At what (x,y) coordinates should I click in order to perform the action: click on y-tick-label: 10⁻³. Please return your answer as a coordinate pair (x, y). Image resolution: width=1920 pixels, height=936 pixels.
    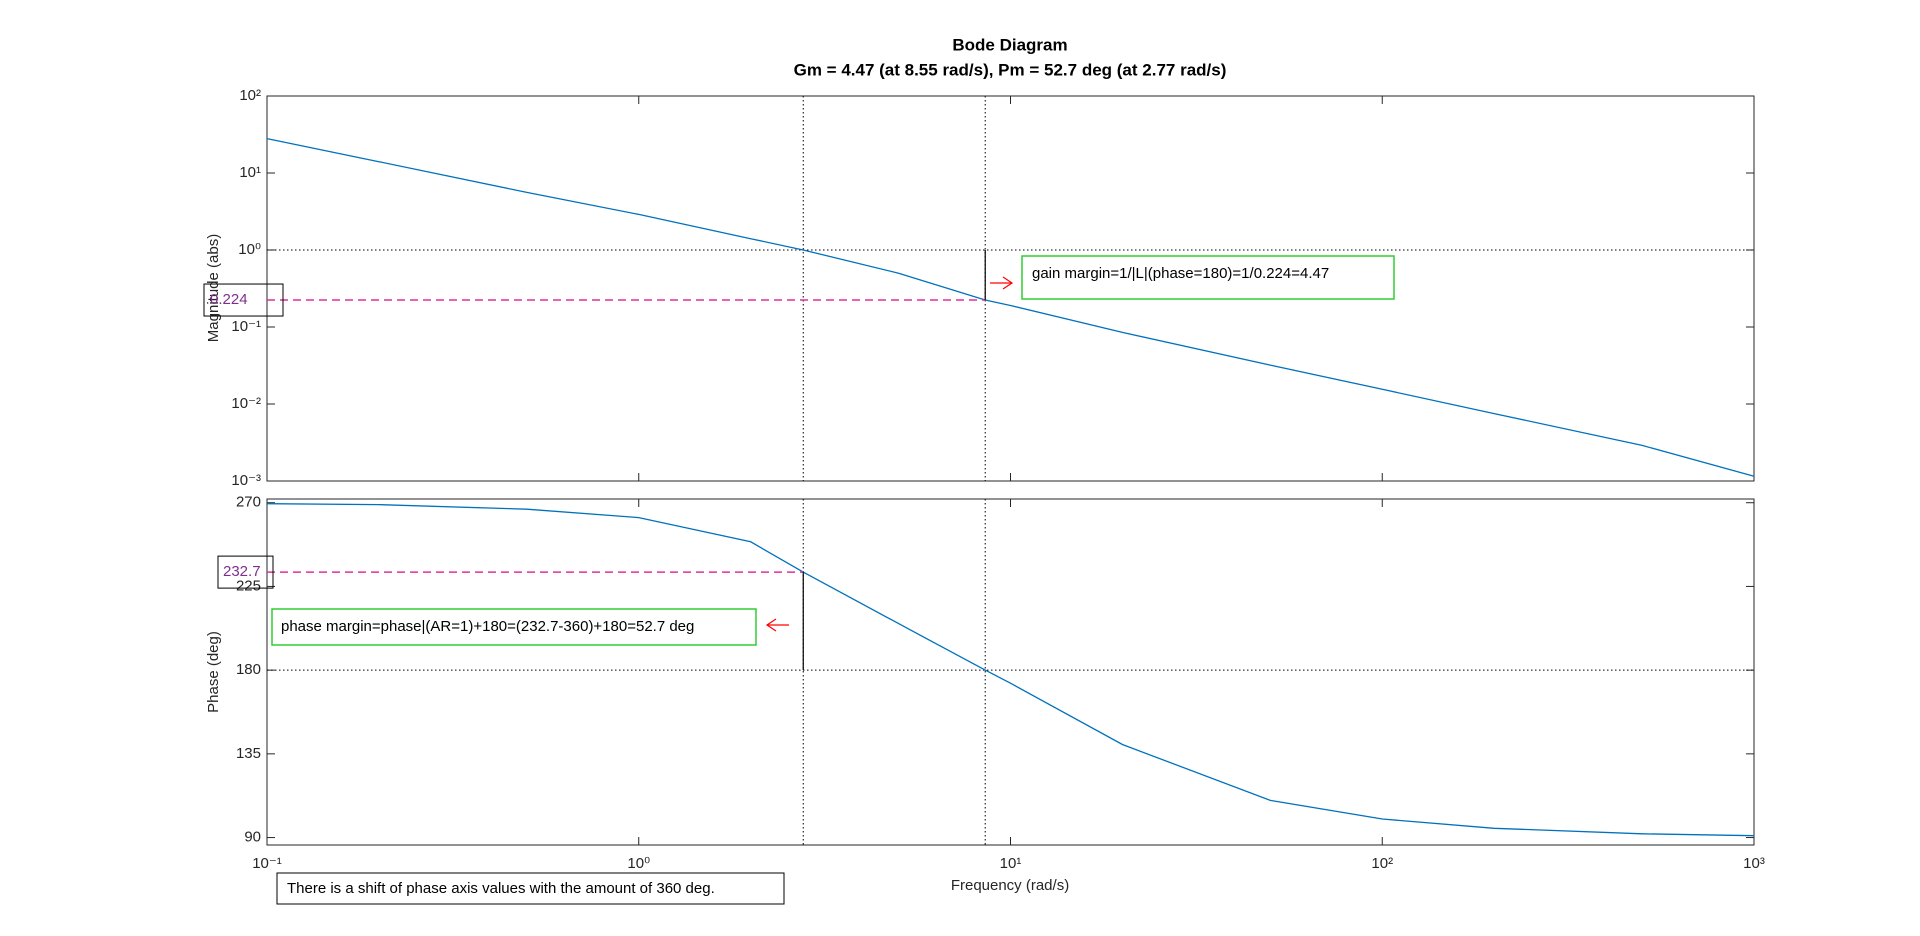
    Looking at the image, I should click on (246, 480).